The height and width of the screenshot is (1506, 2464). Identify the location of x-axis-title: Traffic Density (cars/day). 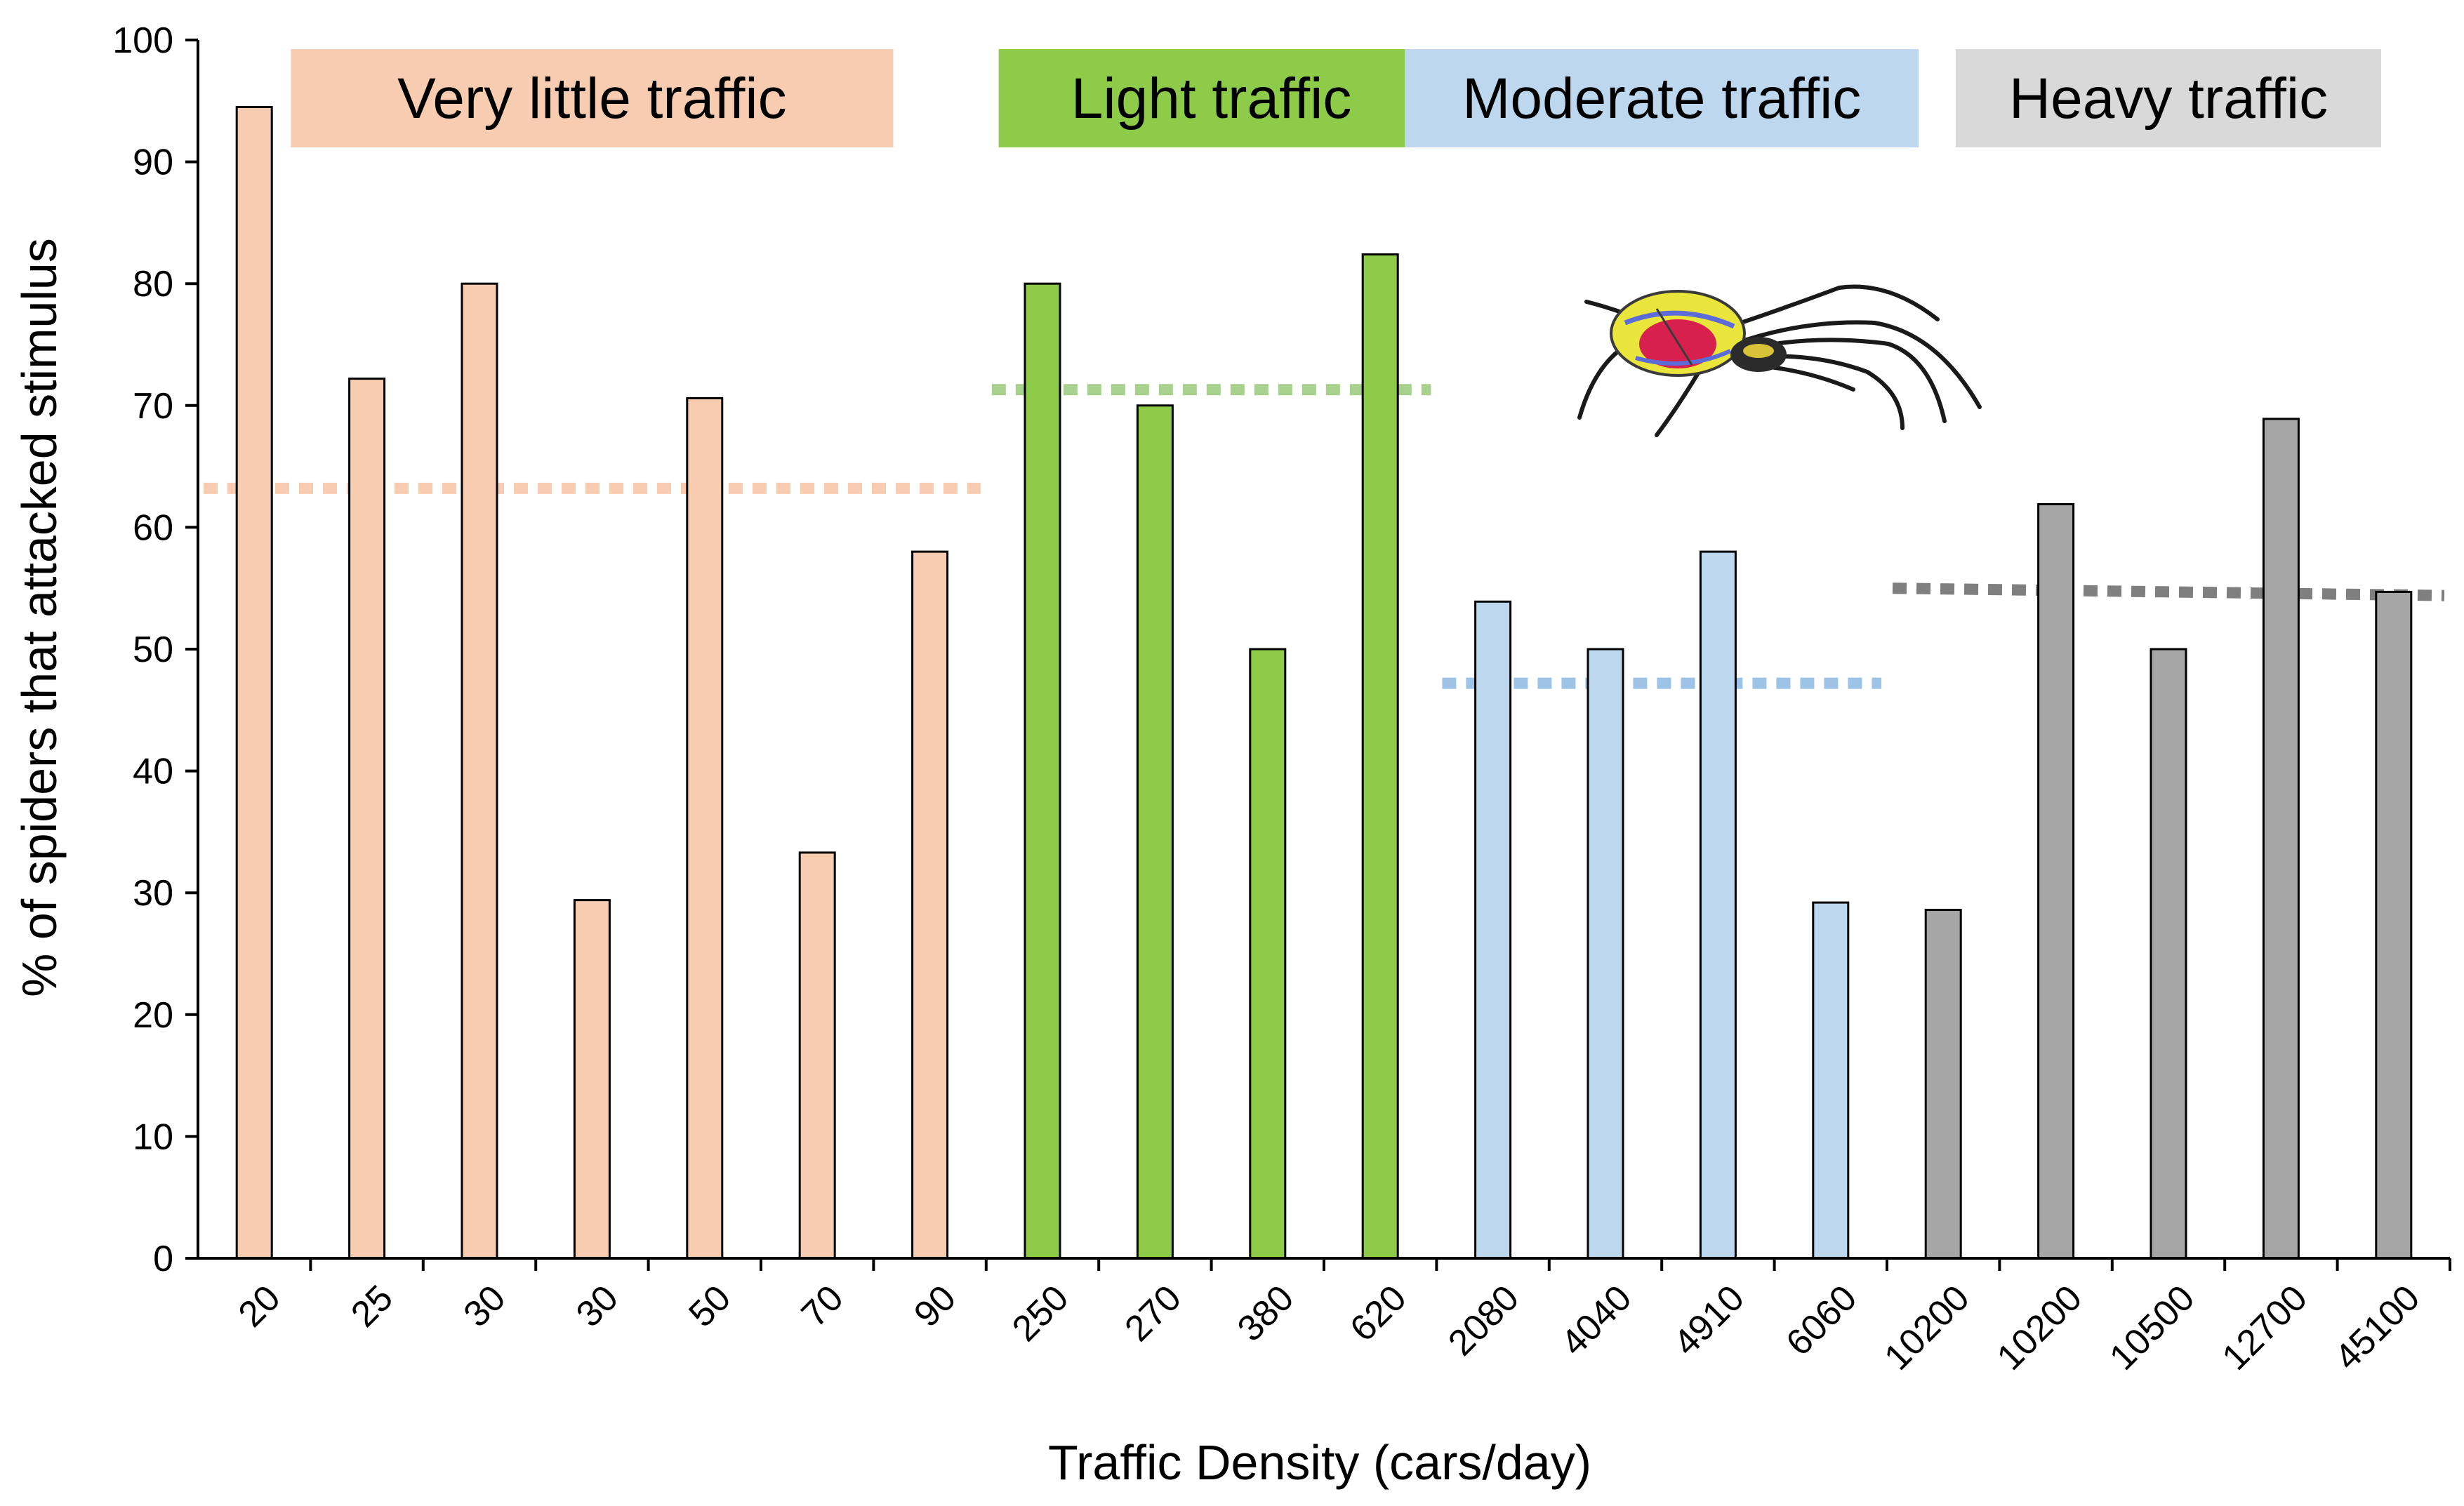
(1320, 1462).